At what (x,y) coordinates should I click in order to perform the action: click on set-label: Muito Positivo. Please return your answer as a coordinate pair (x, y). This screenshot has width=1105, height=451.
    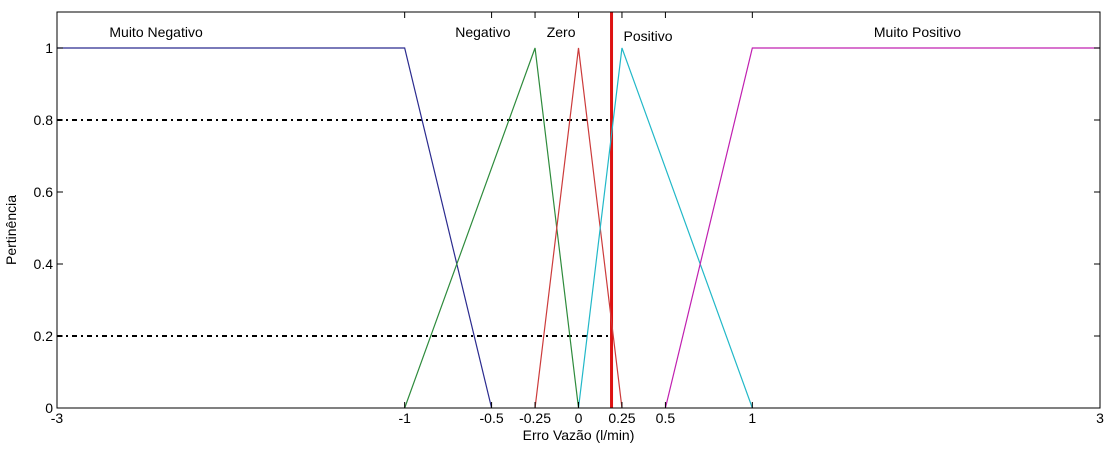
    Looking at the image, I should click on (917, 32).